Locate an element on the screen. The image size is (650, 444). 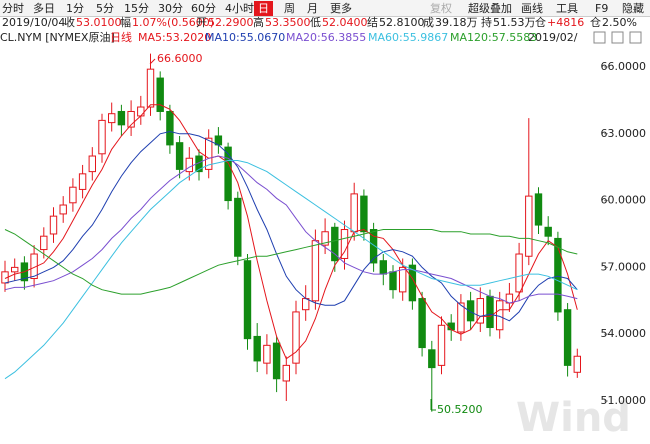
period: 日线 is located at coordinates (121, 37).